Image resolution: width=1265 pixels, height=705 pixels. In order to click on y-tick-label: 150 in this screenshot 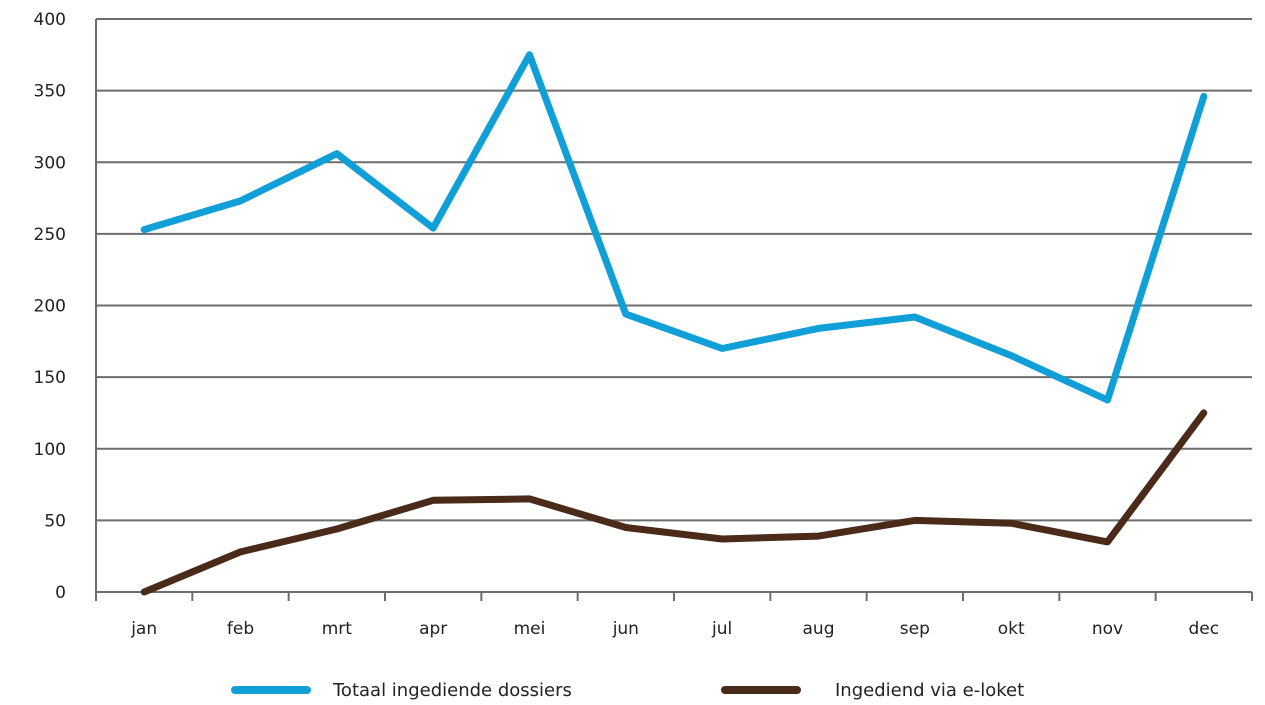, I will do `click(50, 378)`.